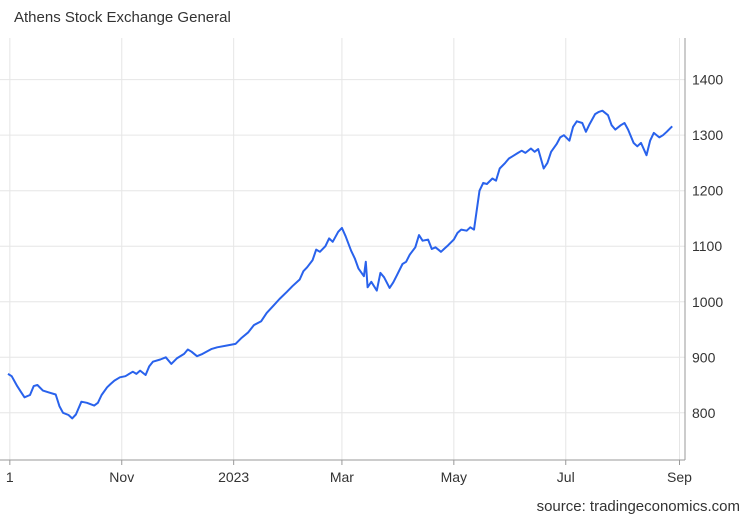 This screenshot has width=750, height=520. What do you see at coordinates (638, 506) in the screenshot?
I see `source-credit: source: tradingeconomics.com` at bounding box center [638, 506].